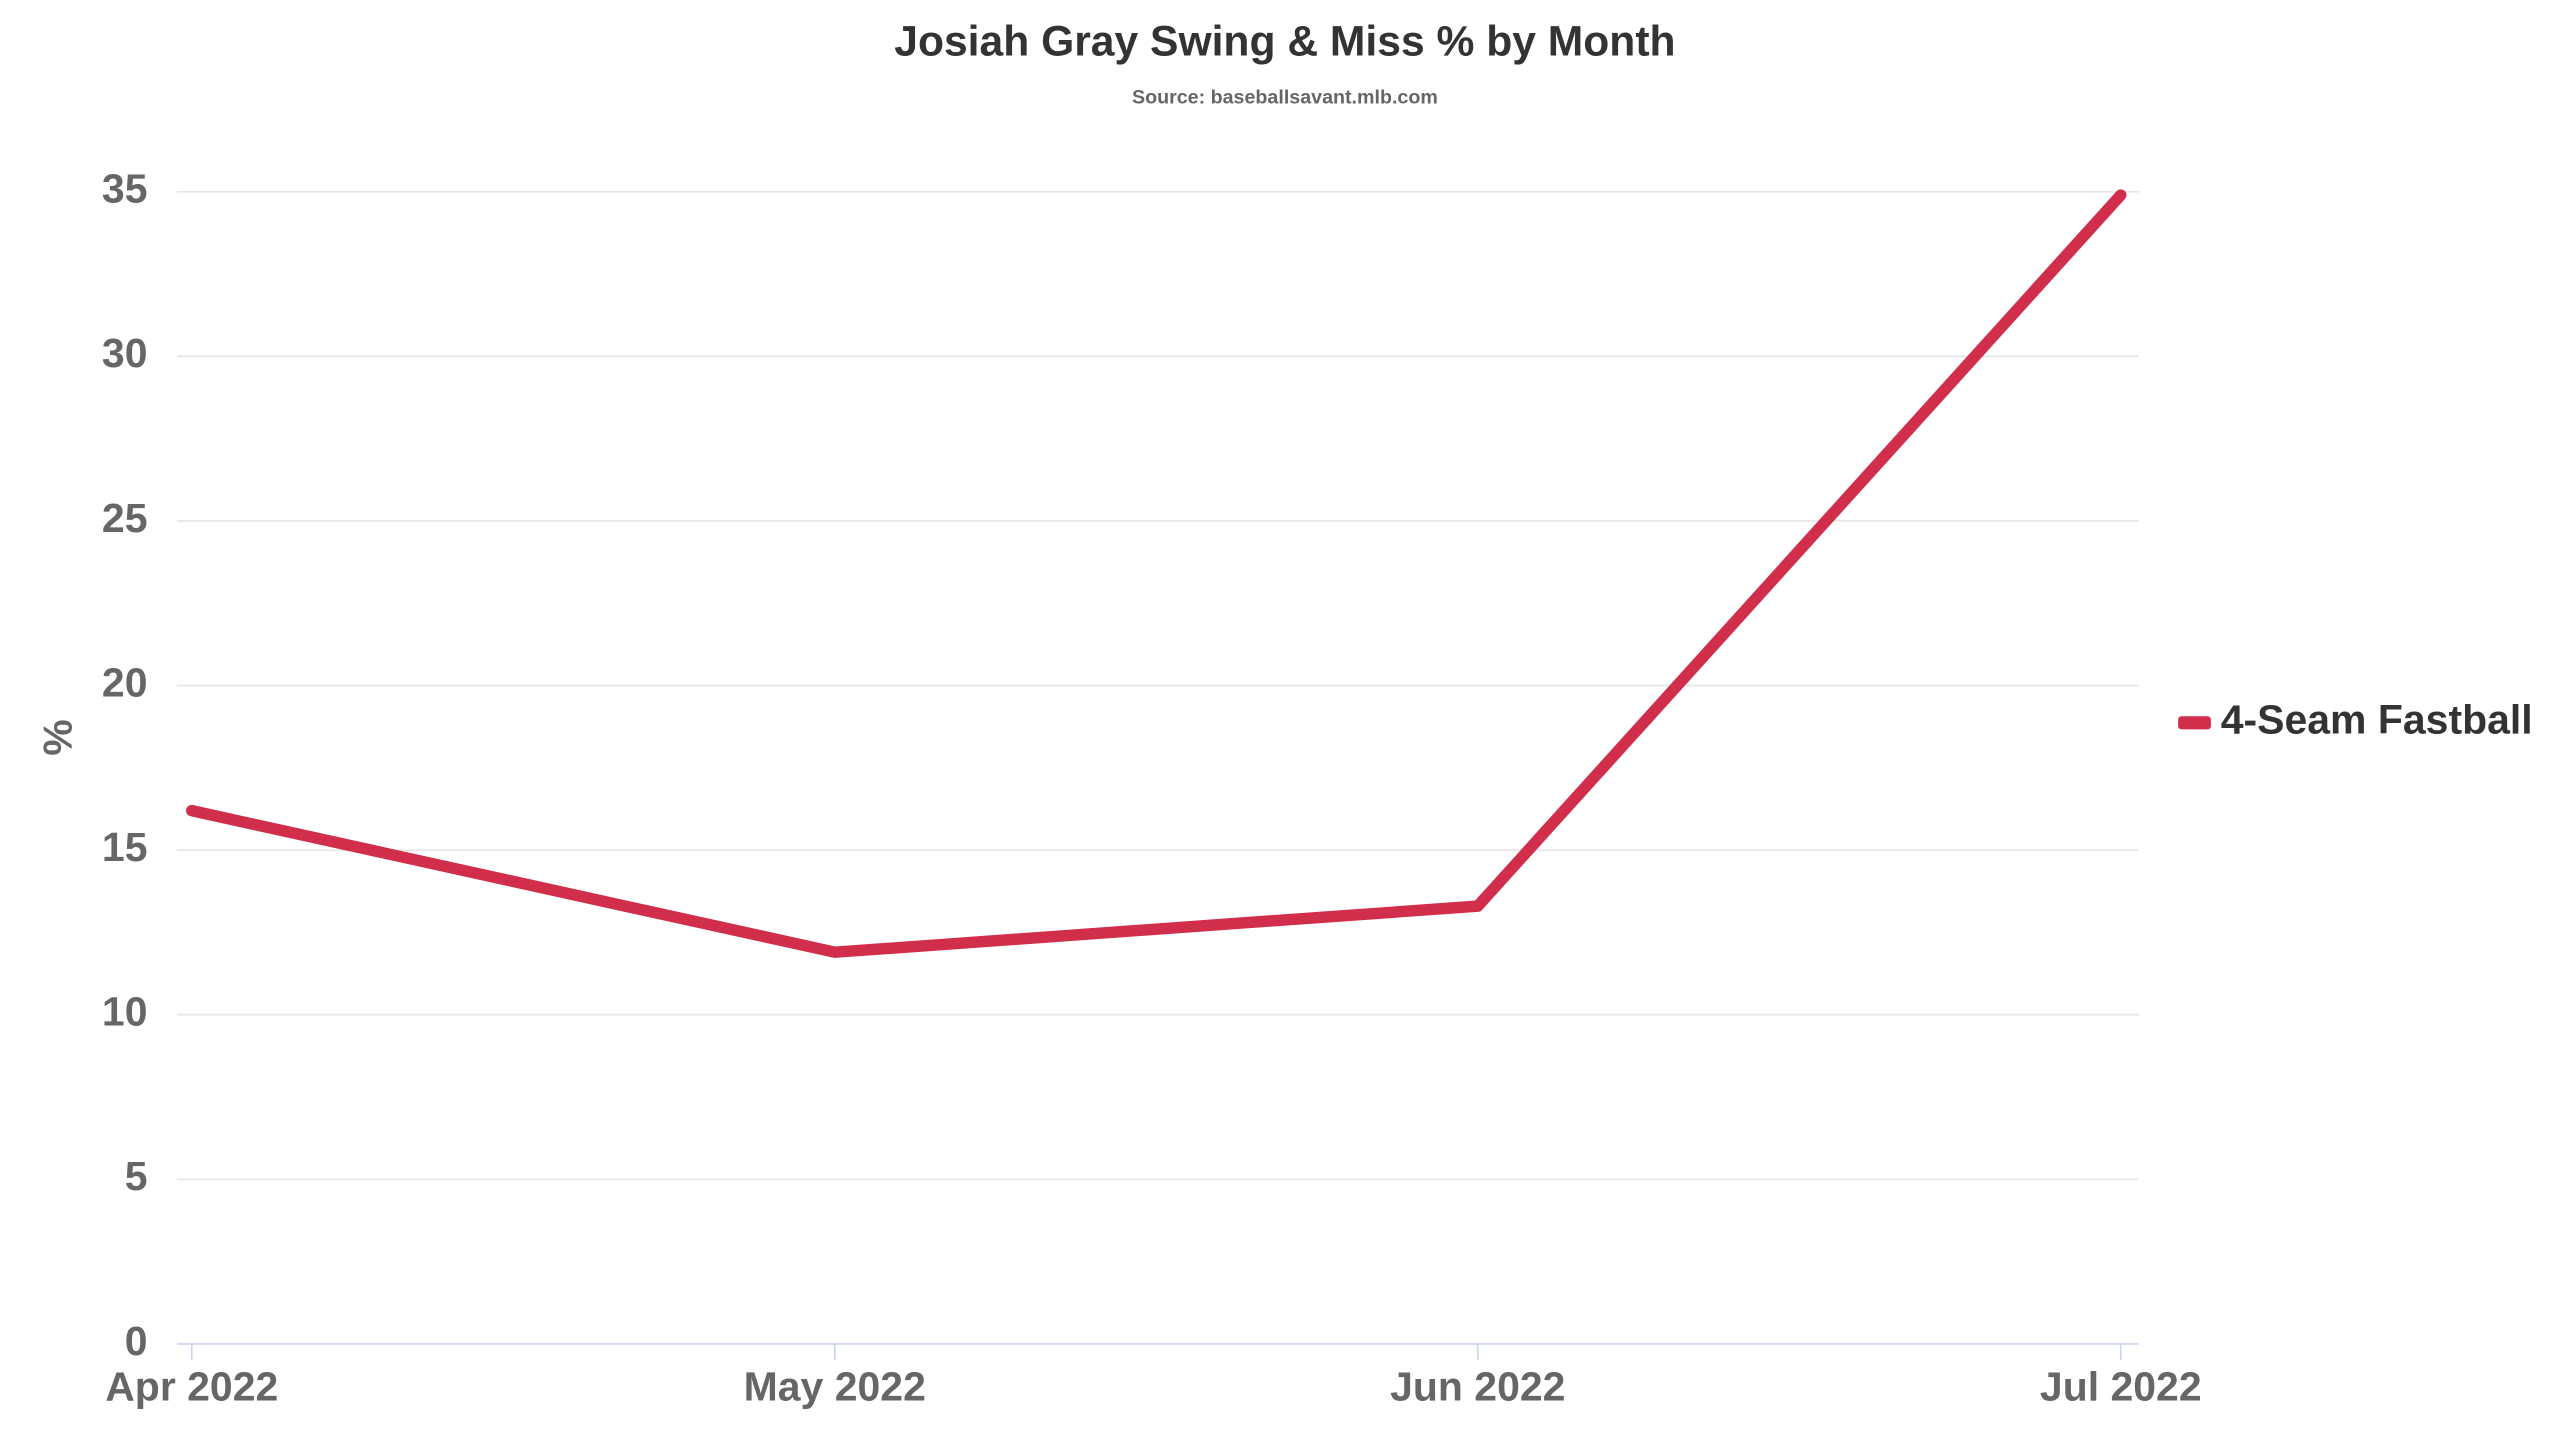 The image size is (2560, 1440). What do you see at coordinates (125, 847) in the screenshot?
I see `y-tick-label: 15` at bounding box center [125, 847].